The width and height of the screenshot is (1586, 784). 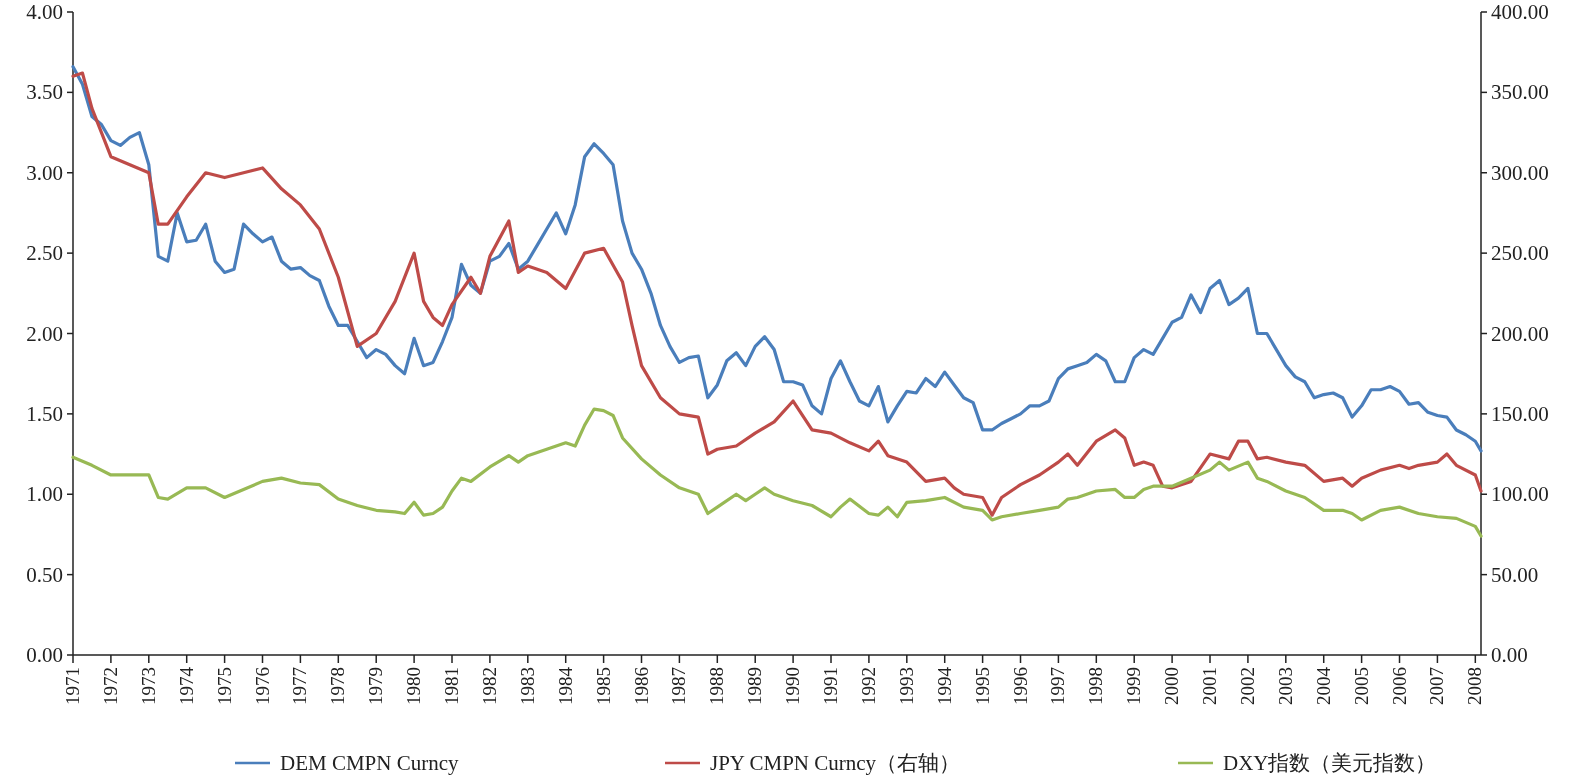 What do you see at coordinates (1520, 92) in the screenshot?
I see `y2-tick-label: 350.00` at bounding box center [1520, 92].